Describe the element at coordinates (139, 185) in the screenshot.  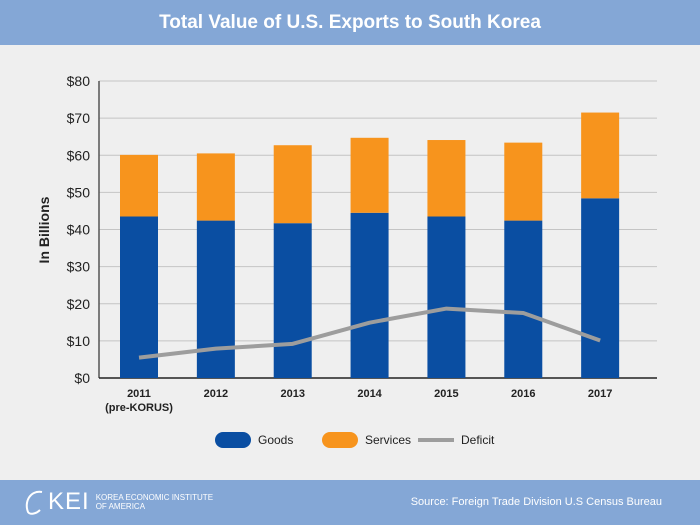
I see `bar-services-2011` at that location.